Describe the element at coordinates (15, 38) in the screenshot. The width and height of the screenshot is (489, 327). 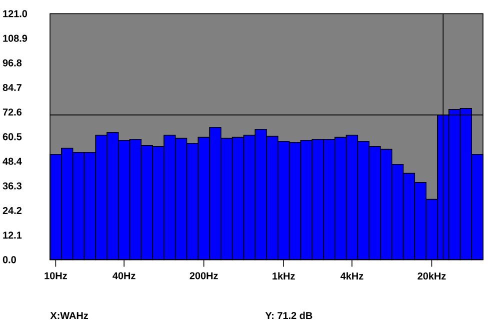
I see `y-tick-label: 108.9` at that location.